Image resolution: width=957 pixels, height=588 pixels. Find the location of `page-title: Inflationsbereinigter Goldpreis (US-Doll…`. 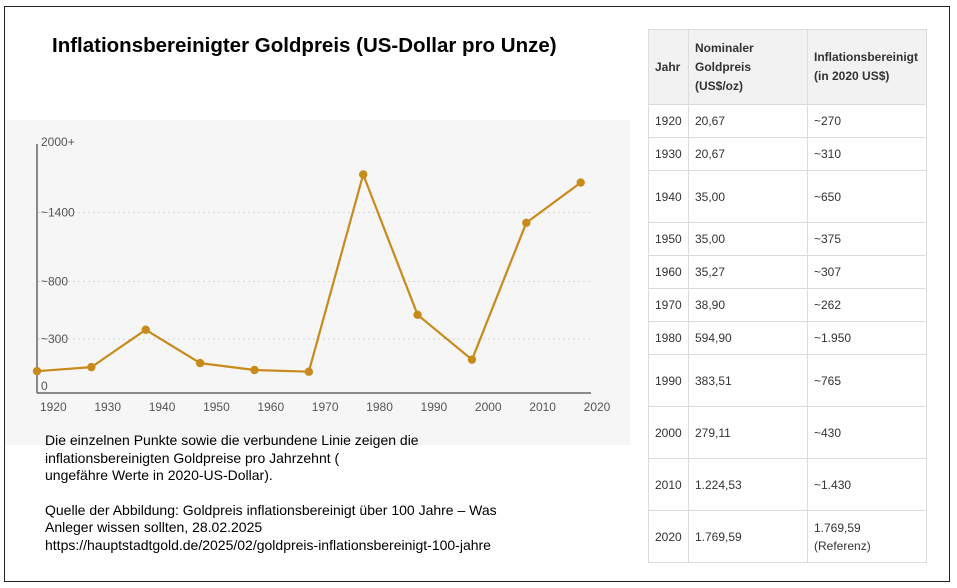

page-title: Inflationsbereinigter Goldpreis (US-Doll… is located at coordinates (304, 45).